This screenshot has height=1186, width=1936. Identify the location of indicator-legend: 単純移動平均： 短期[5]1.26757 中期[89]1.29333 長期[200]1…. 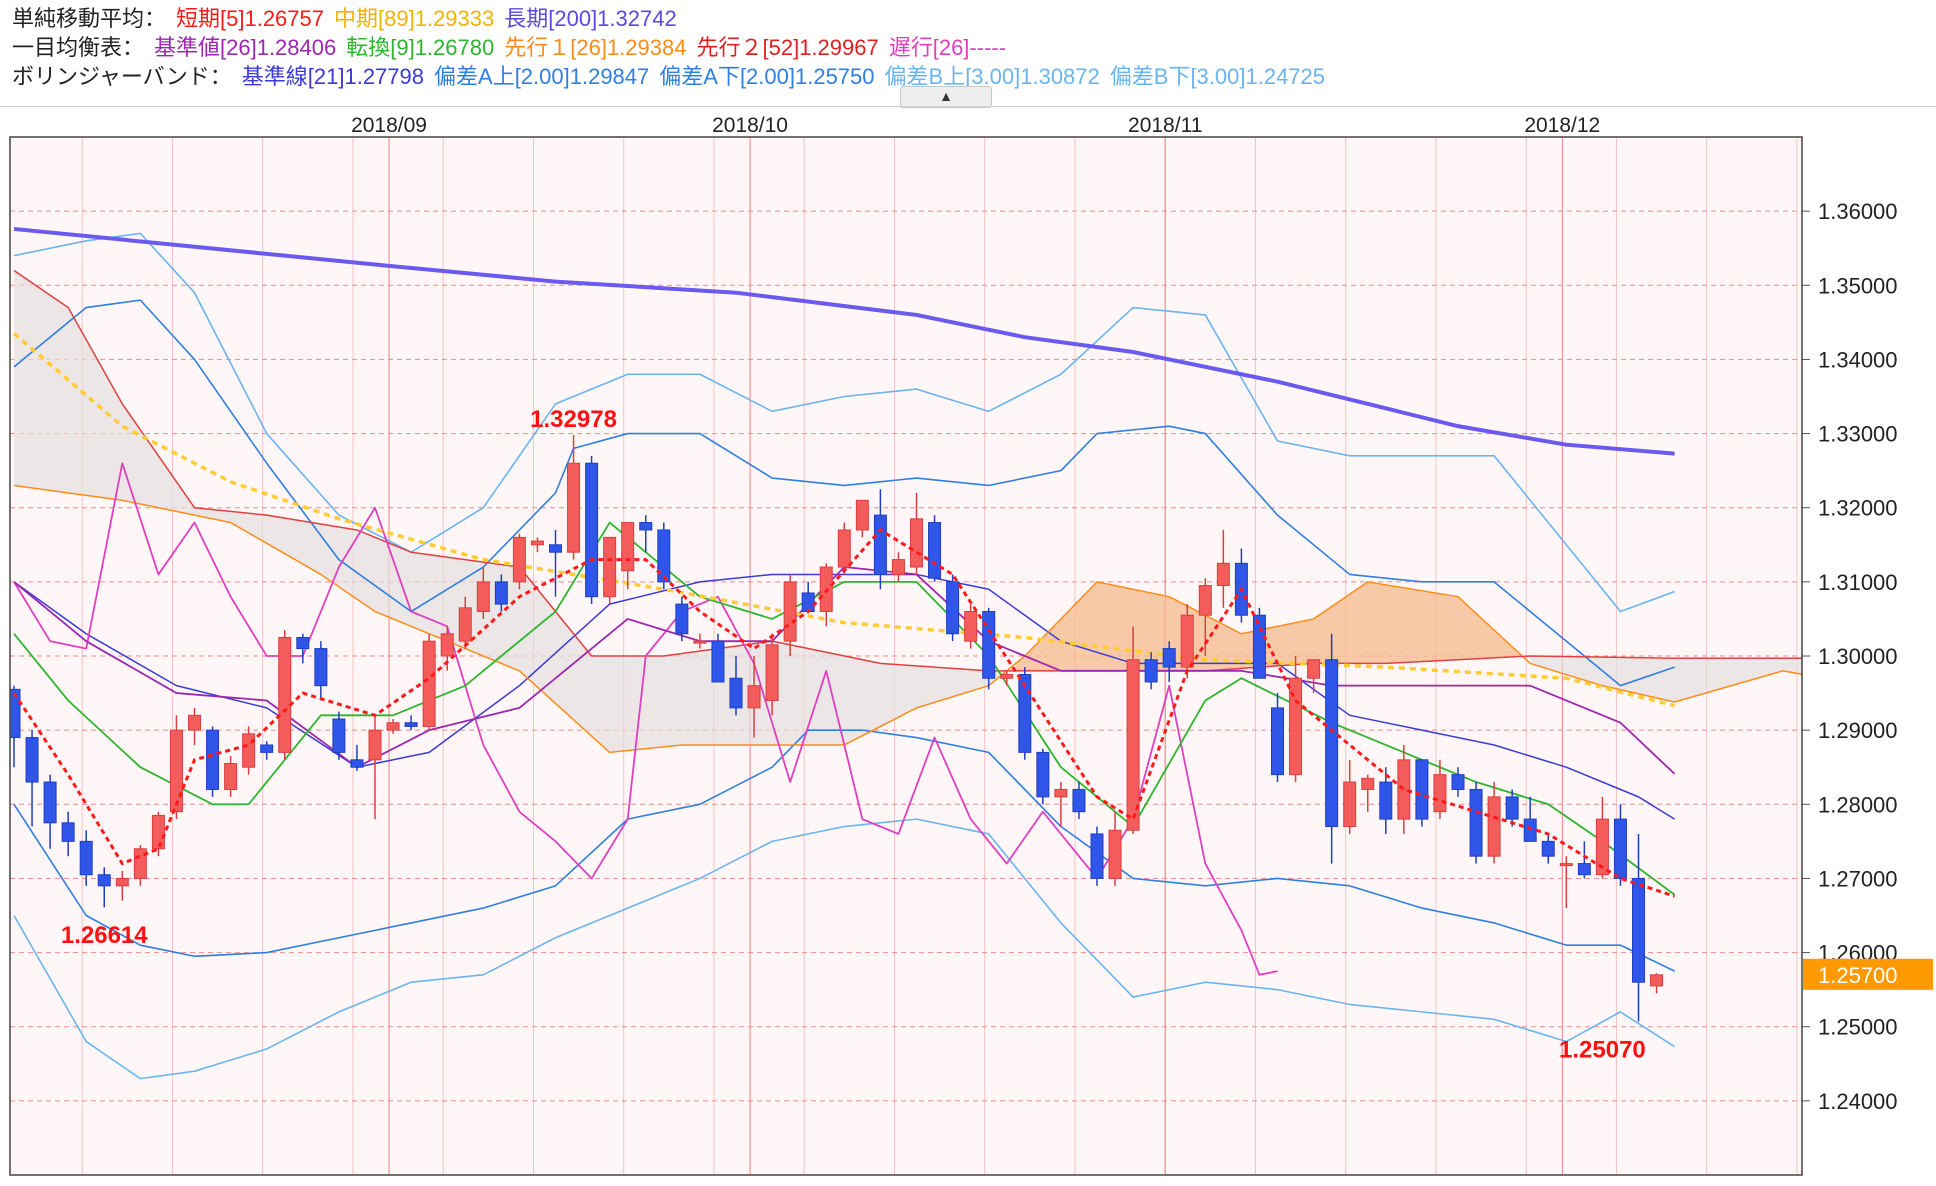
(673, 47).